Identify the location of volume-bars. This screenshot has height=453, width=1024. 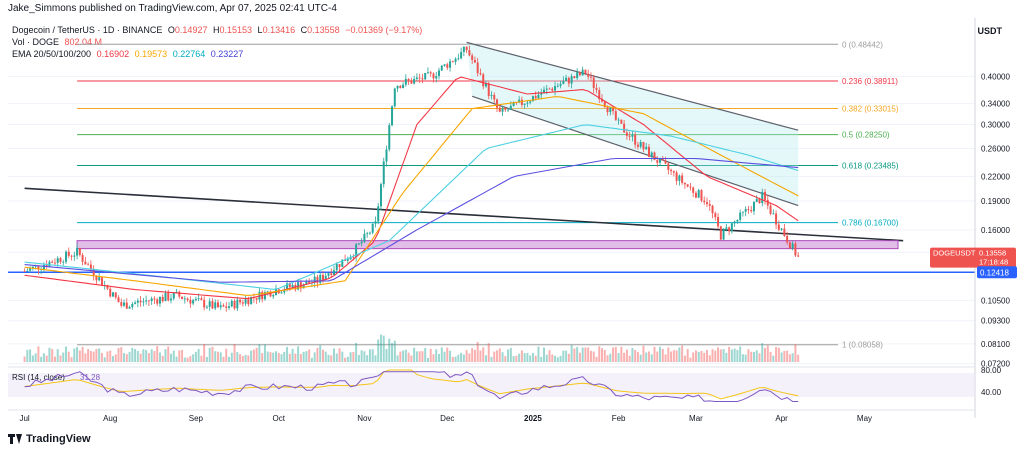
(411, 348).